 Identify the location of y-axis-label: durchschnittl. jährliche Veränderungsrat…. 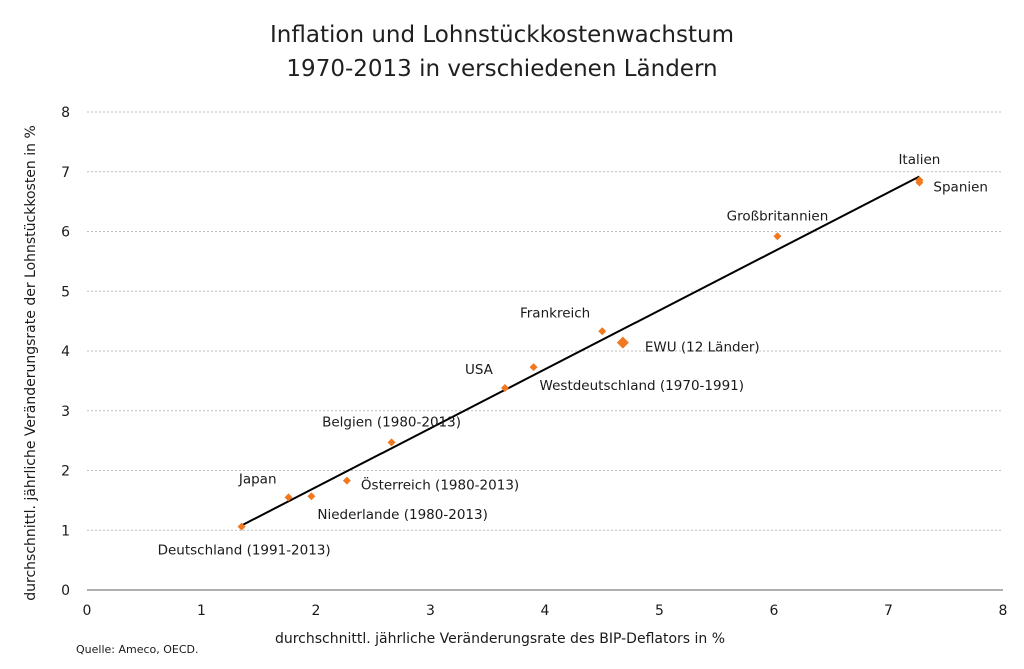
(31, 363).